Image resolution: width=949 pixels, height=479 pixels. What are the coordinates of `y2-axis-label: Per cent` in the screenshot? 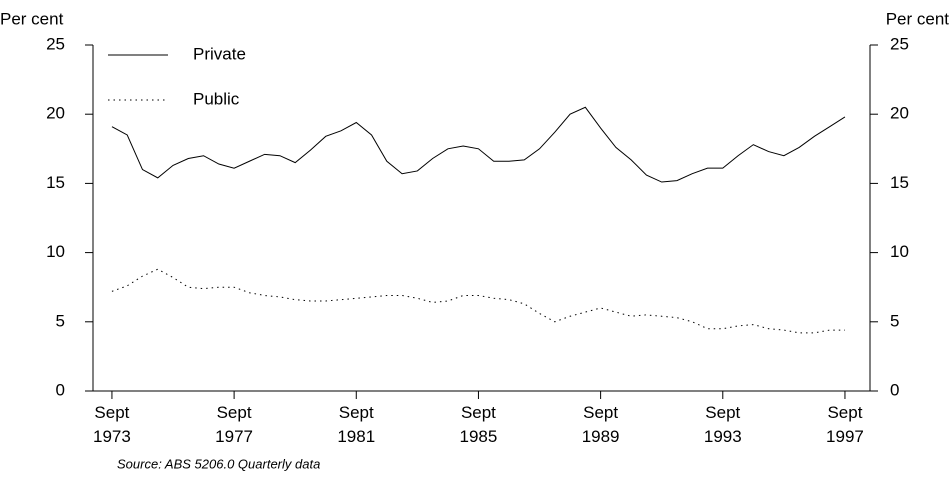 It's located at (917, 18).